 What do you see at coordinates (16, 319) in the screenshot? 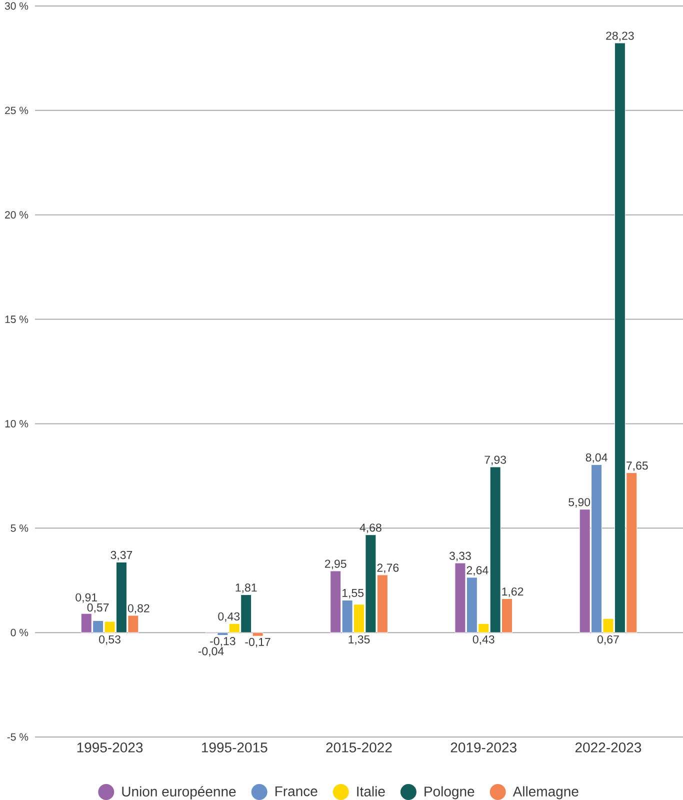
I see `y-tick-label: 15 %` at bounding box center [16, 319].